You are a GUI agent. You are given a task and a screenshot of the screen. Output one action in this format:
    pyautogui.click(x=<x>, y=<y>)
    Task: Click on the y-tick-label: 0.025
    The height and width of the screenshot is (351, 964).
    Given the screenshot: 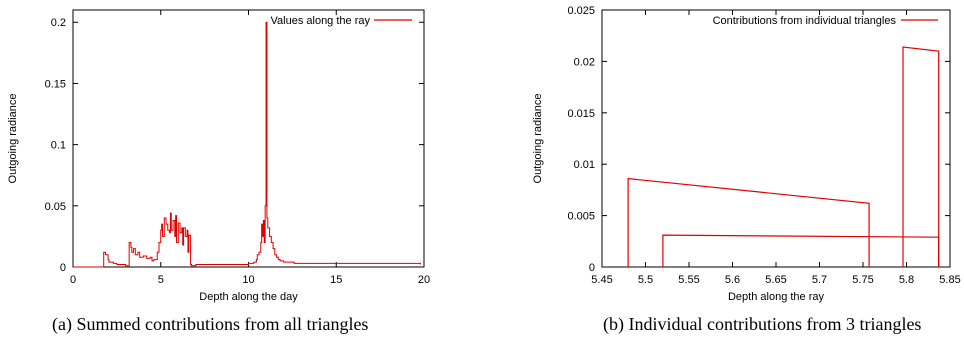 What is the action you would take?
    pyautogui.click(x=581, y=11)
    